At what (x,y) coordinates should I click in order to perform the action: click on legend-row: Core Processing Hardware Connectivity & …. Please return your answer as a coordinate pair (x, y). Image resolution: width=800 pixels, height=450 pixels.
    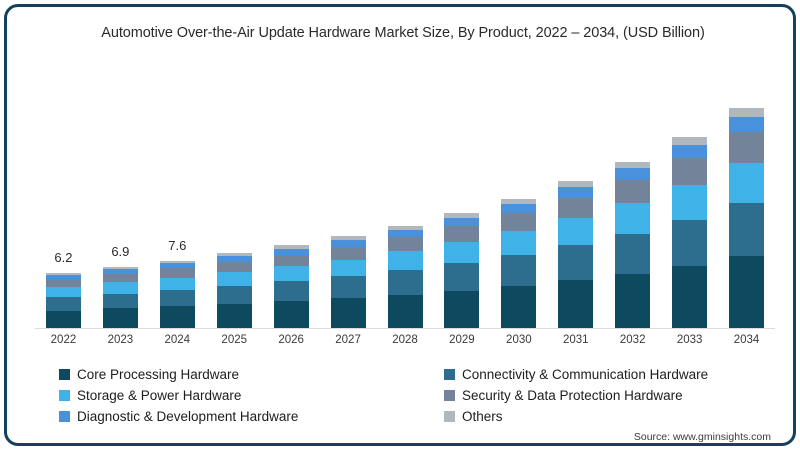
    Looking at the image, I should click on (419, 374).